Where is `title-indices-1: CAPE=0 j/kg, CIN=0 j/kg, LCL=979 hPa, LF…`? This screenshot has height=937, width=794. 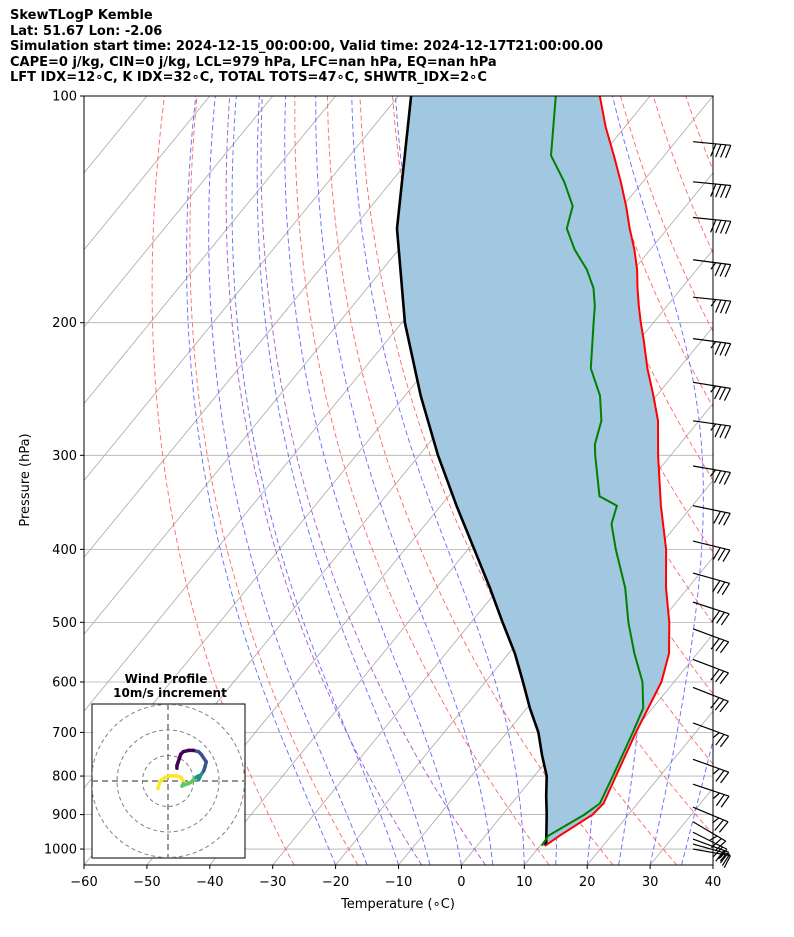
title-indices-1: CAPE=0 j/kg, CIN=0 j/kg, LCL=979 hPa, LF… is located at coordinates (253, 62).